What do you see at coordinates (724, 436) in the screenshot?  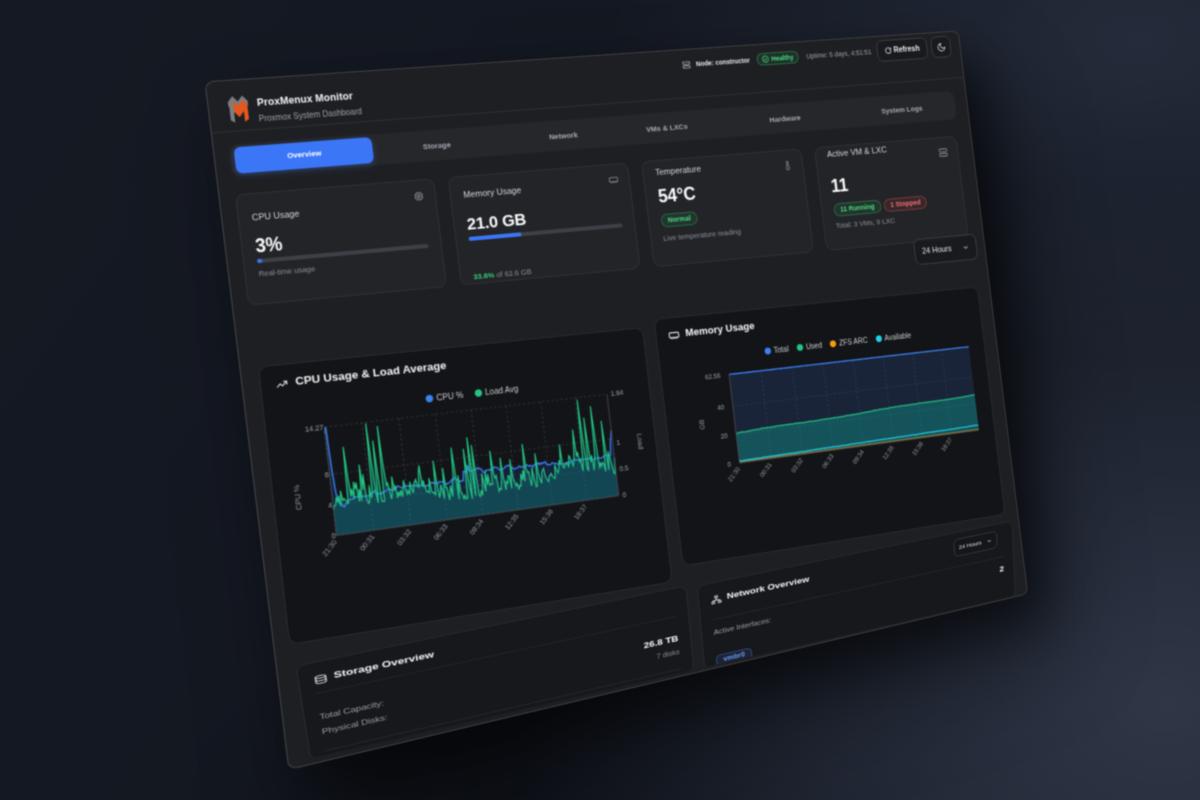 I see `svg-text: 20` at bounding box center [724, 436].